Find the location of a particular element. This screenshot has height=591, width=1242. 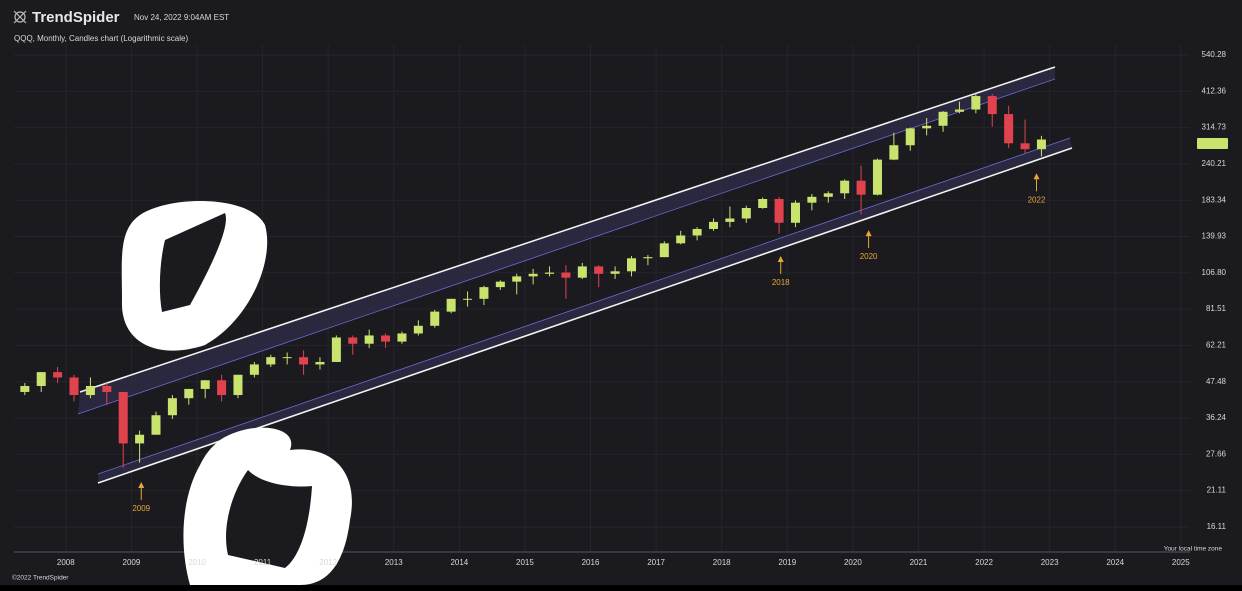

x-tick-label: 2021 is located at coordinates (919, 562).